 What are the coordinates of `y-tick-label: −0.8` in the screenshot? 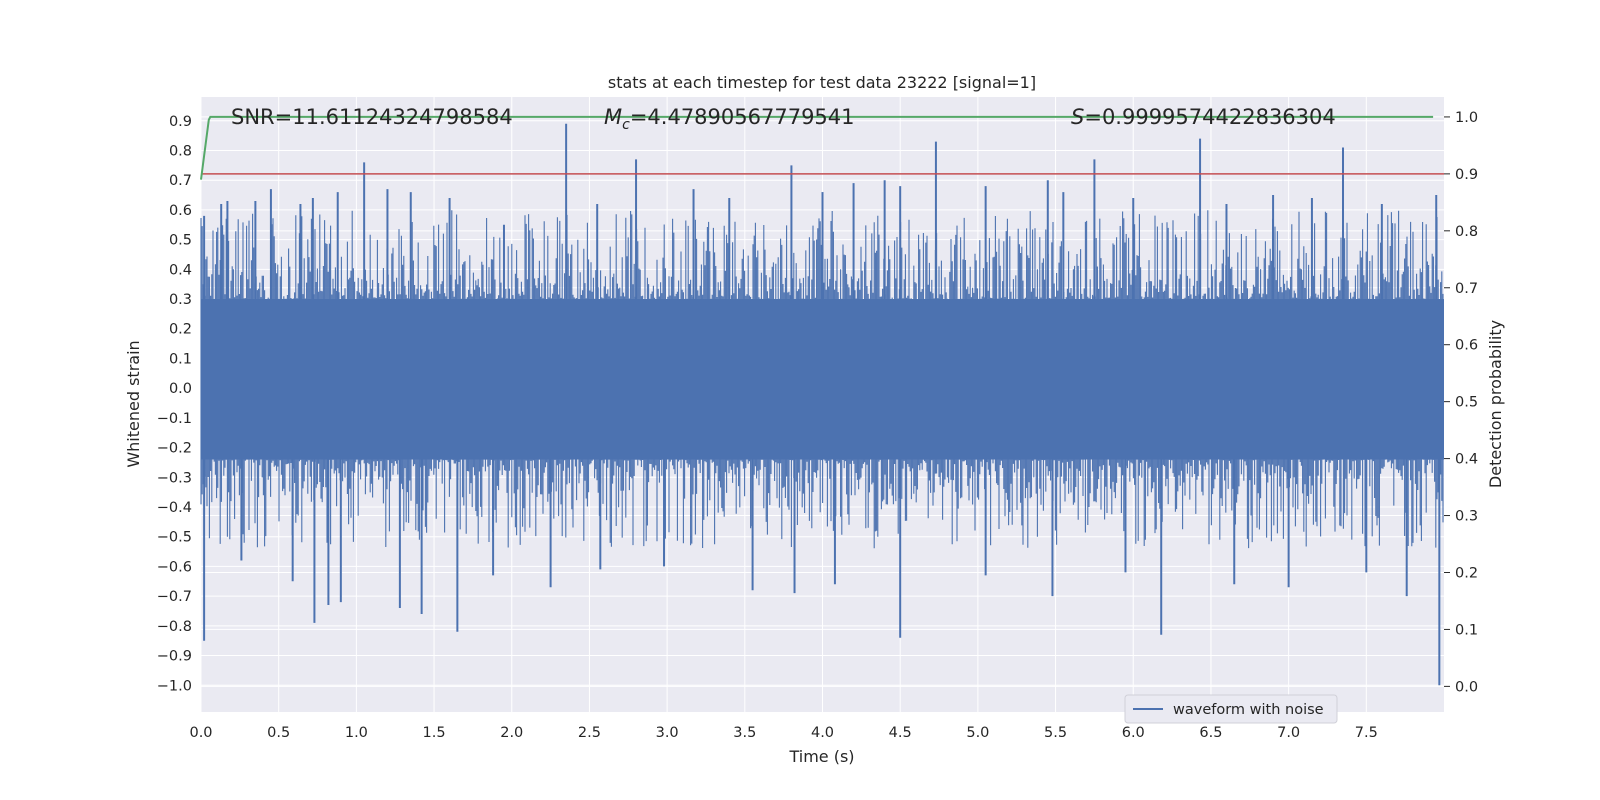 It's located at (174, 627).